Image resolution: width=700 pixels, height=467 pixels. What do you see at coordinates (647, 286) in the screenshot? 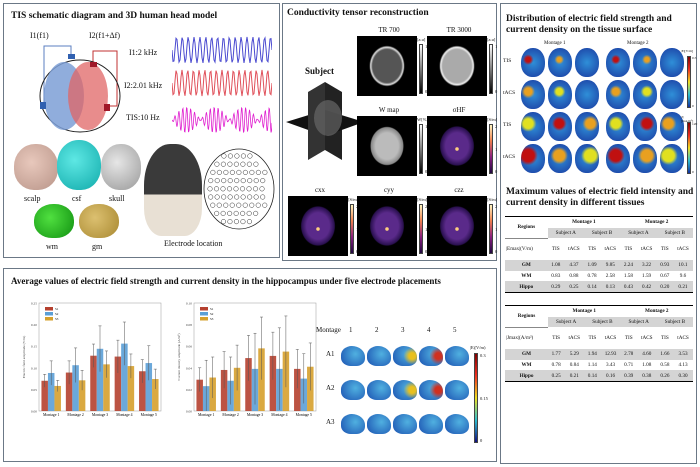
I see `table-cell: 0.42` at bounding box center [647, 286].